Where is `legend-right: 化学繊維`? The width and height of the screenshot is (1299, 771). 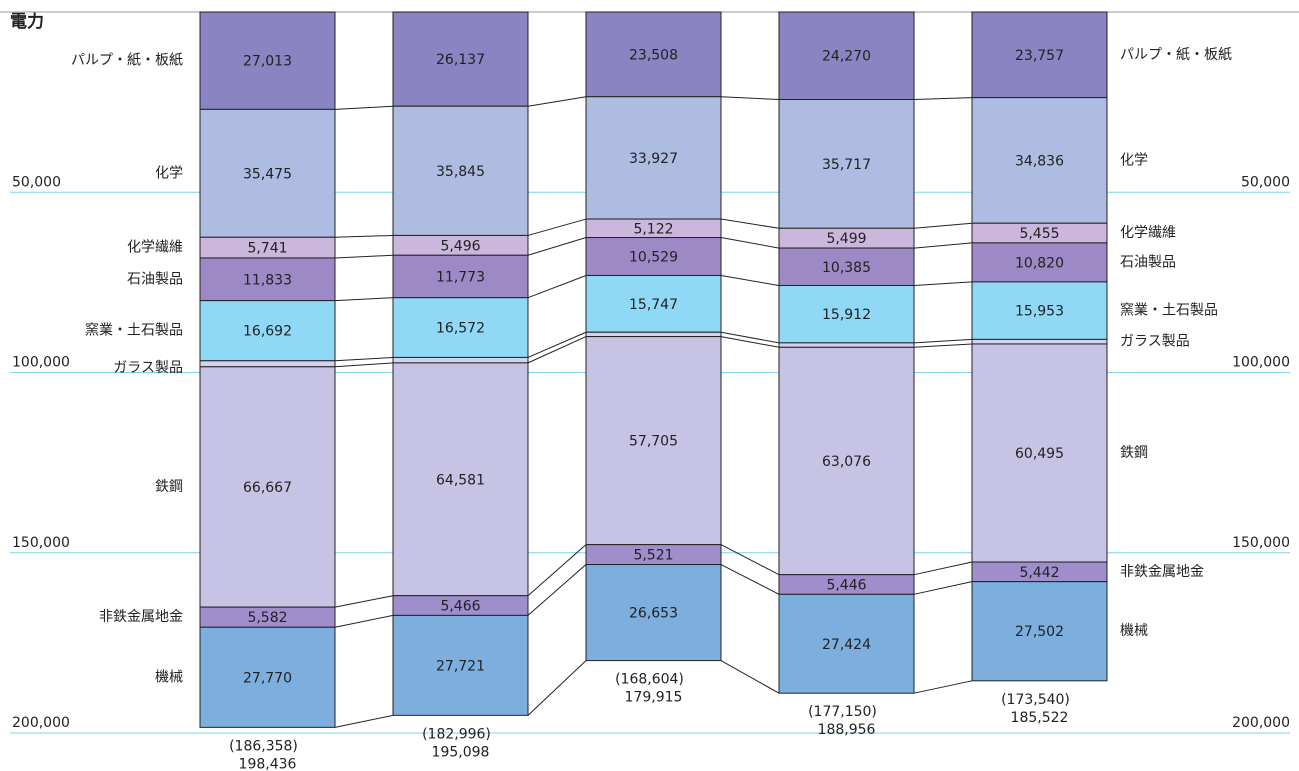 legend-right: 化学繊維 is located at coordinates (1148, 233).